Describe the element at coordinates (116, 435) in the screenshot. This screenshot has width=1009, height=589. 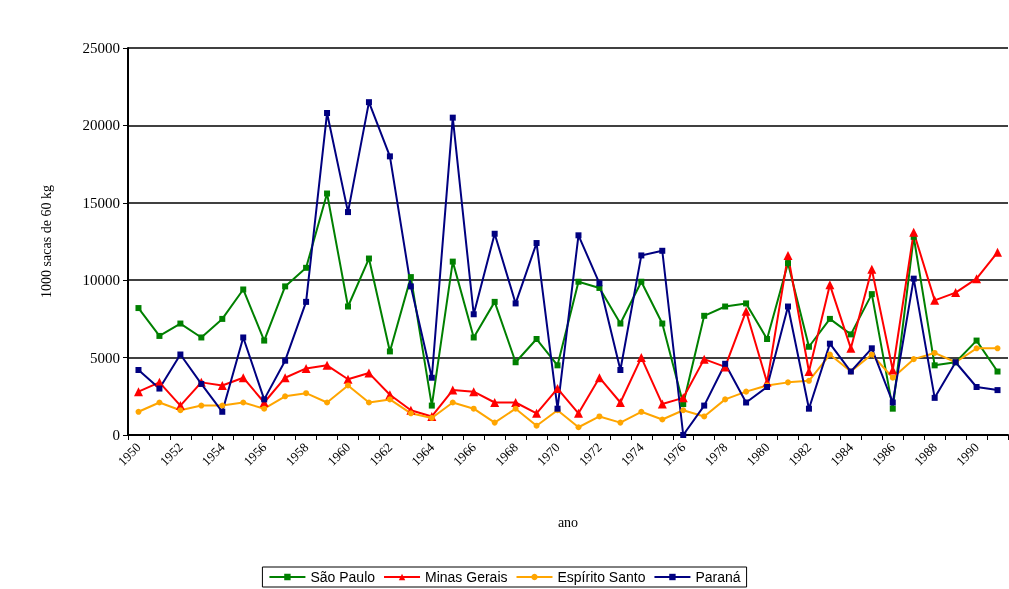
I see `y-tick-label: 0` at that location.